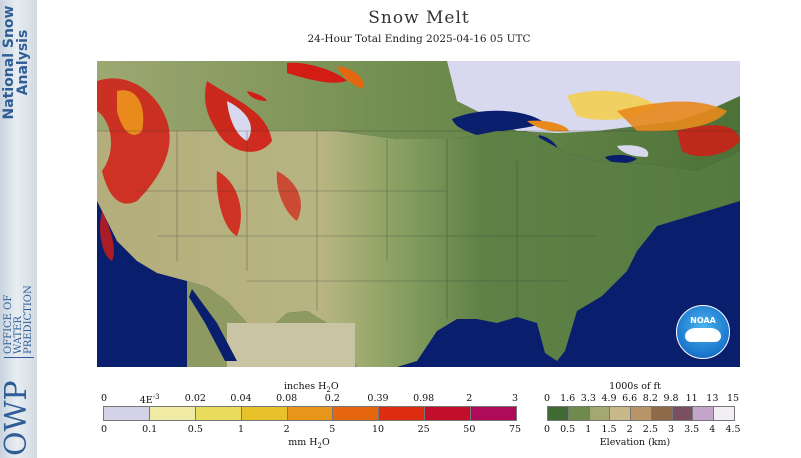 The image size is (801, 458). What do you see at coordinates (17, 418) in the screenshot?
I see `org-logo-letters: OWP` at bounding box center [17, 418].